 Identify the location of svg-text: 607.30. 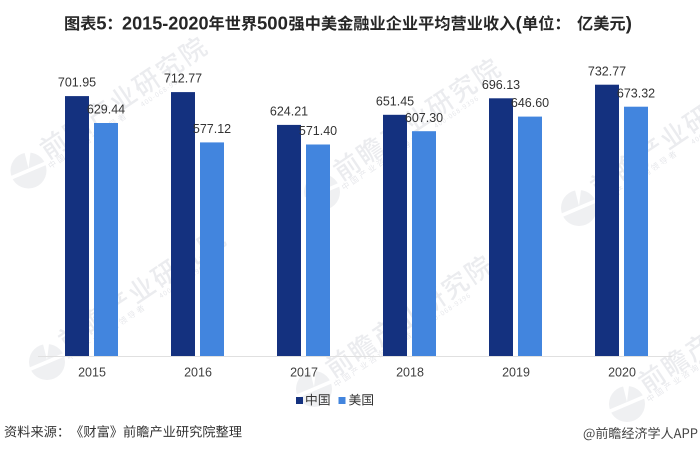
(424, 118).